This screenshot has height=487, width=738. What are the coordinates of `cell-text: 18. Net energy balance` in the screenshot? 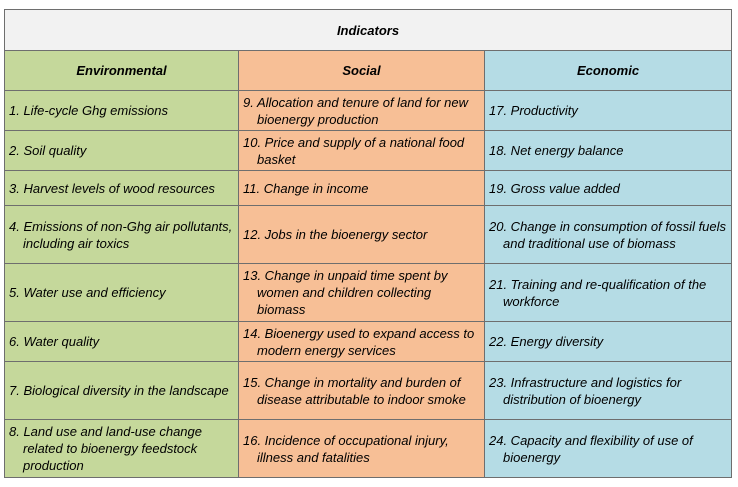 It's located at (556, 150).